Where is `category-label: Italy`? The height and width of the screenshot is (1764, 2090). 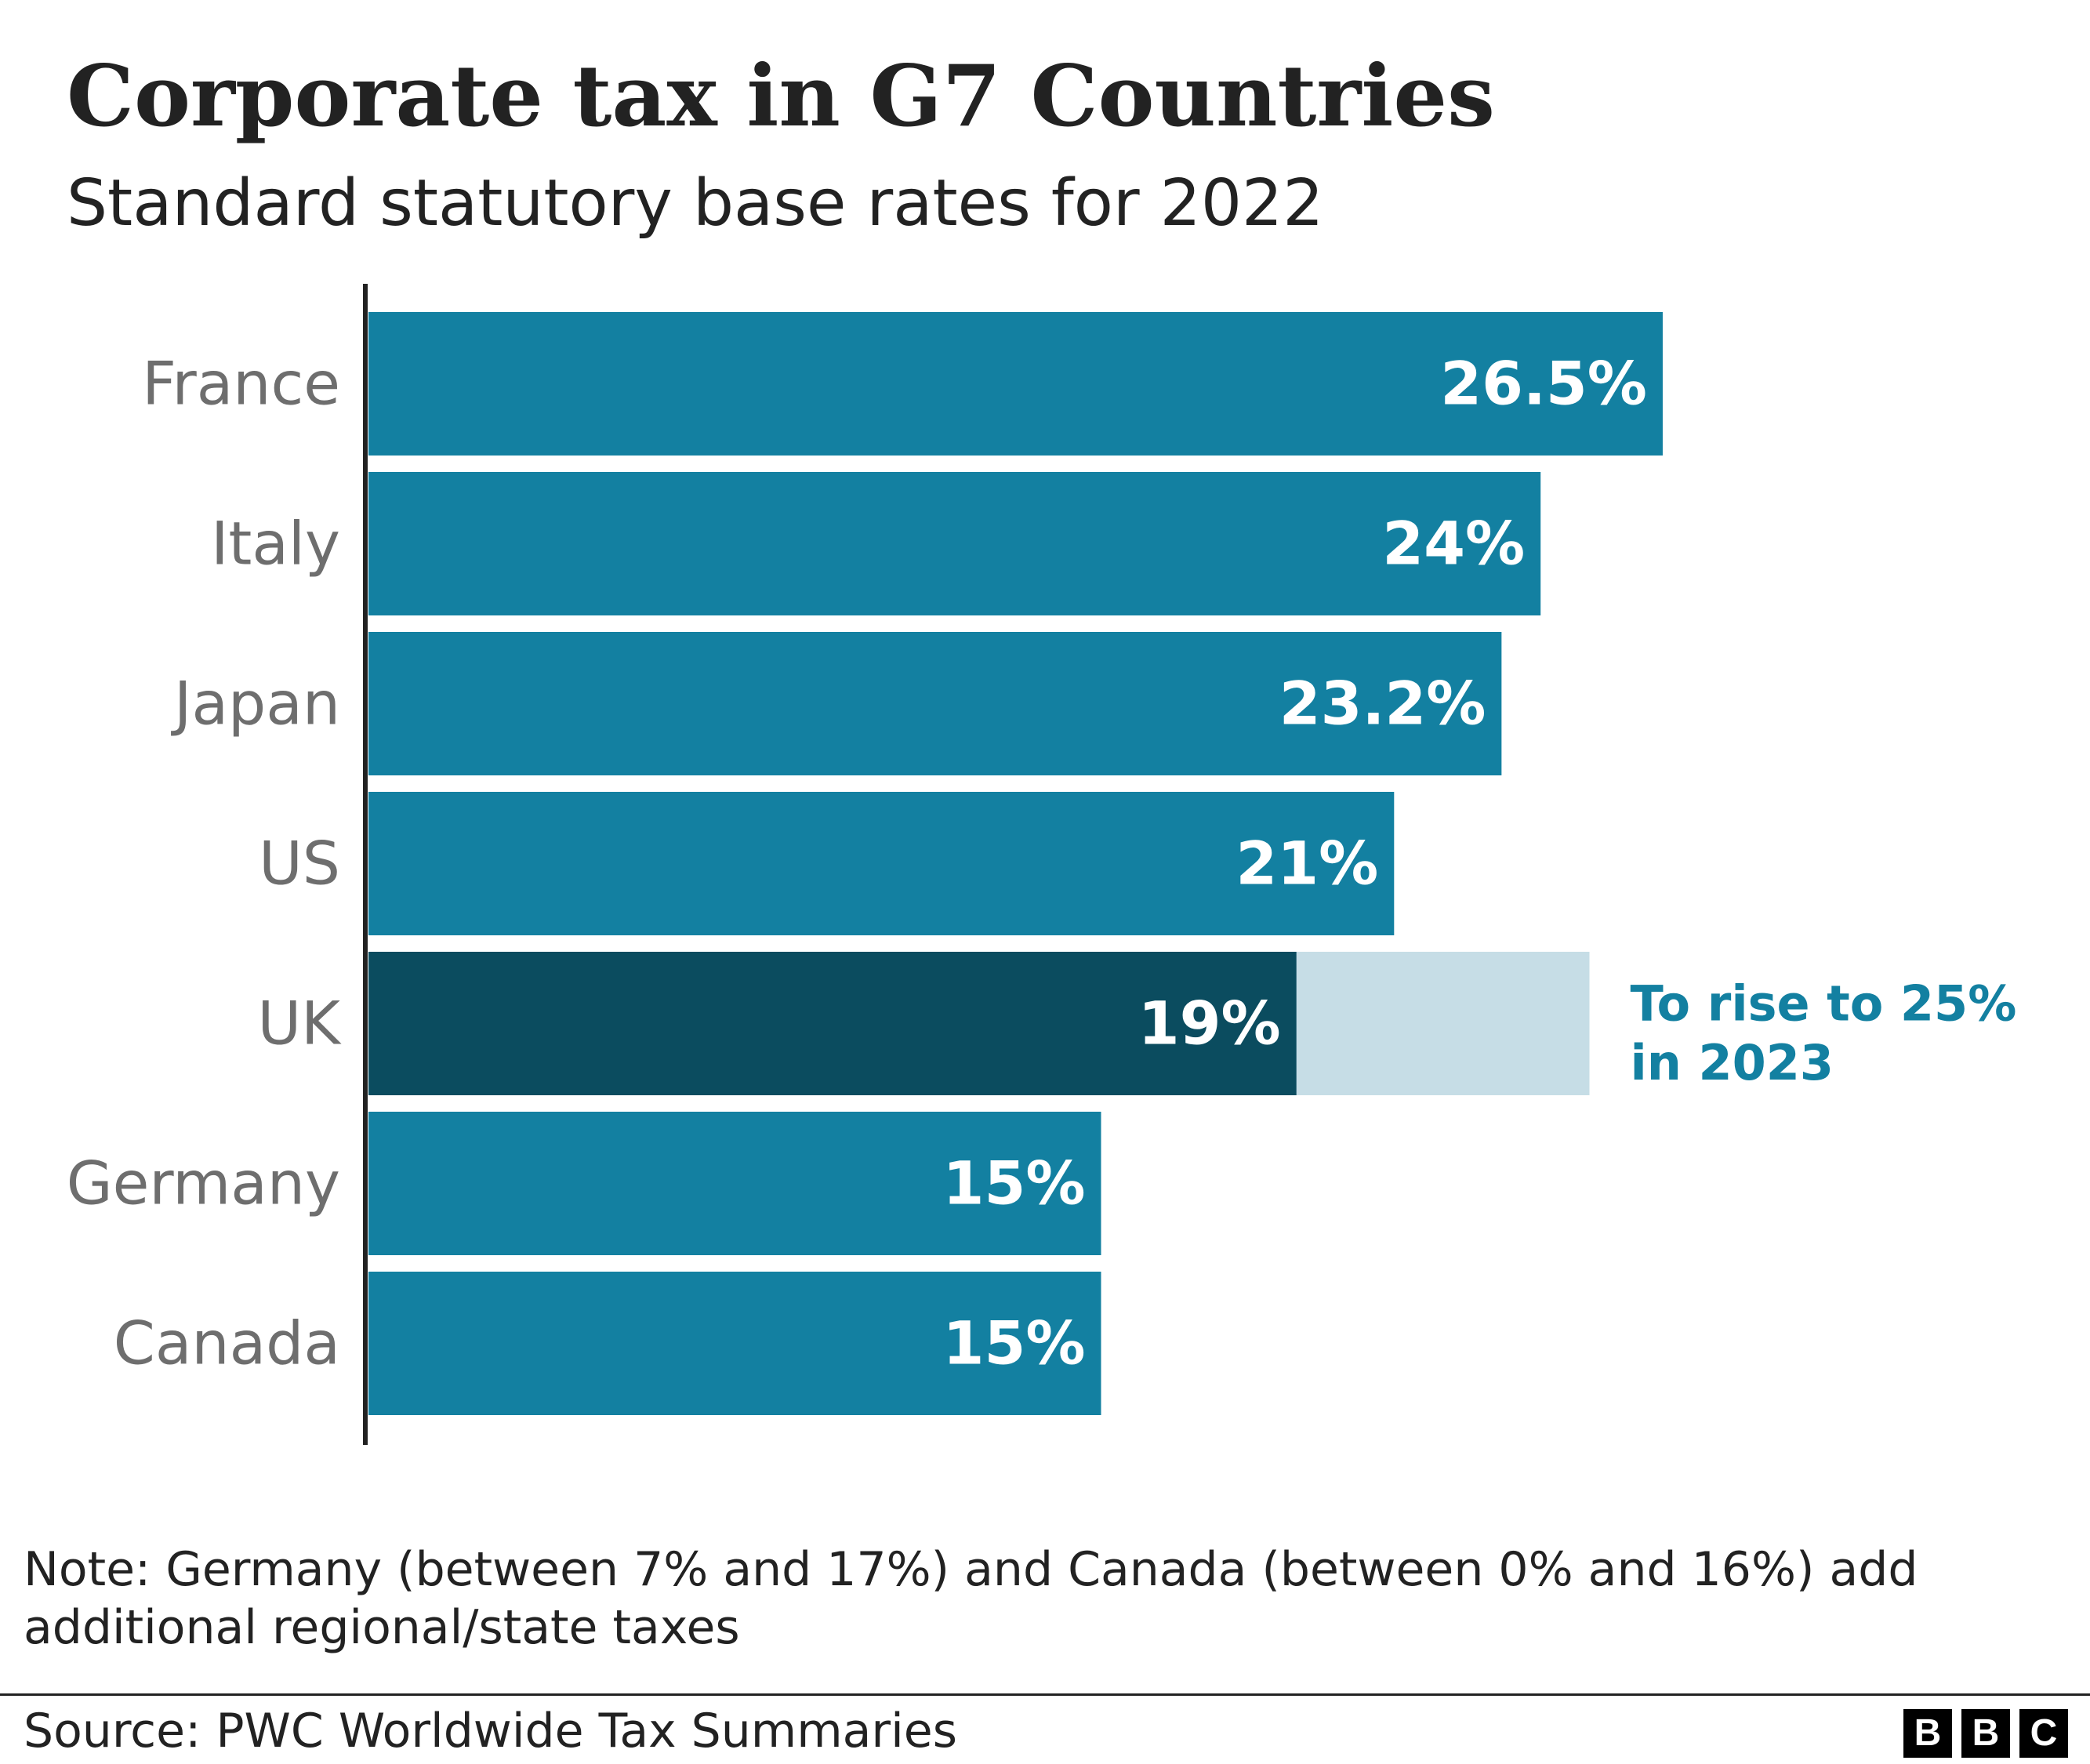
category-label: Italy is located at coordinates (275, 544).